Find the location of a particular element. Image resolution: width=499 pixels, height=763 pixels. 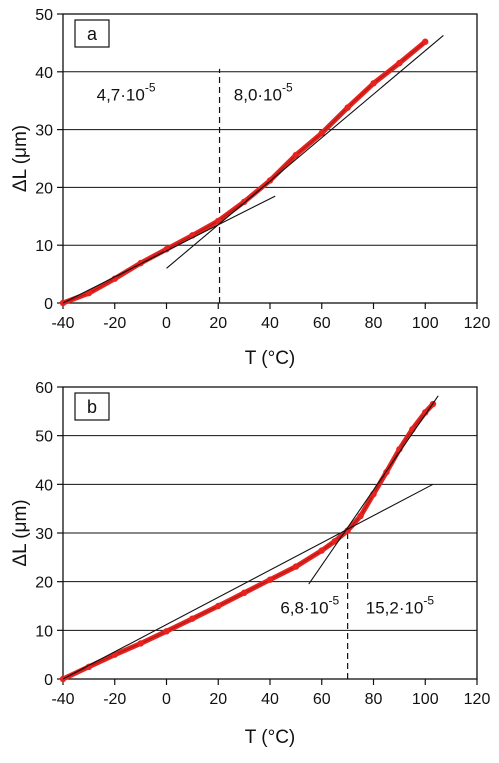

panel-label: a is located at coordinates (92, 34).